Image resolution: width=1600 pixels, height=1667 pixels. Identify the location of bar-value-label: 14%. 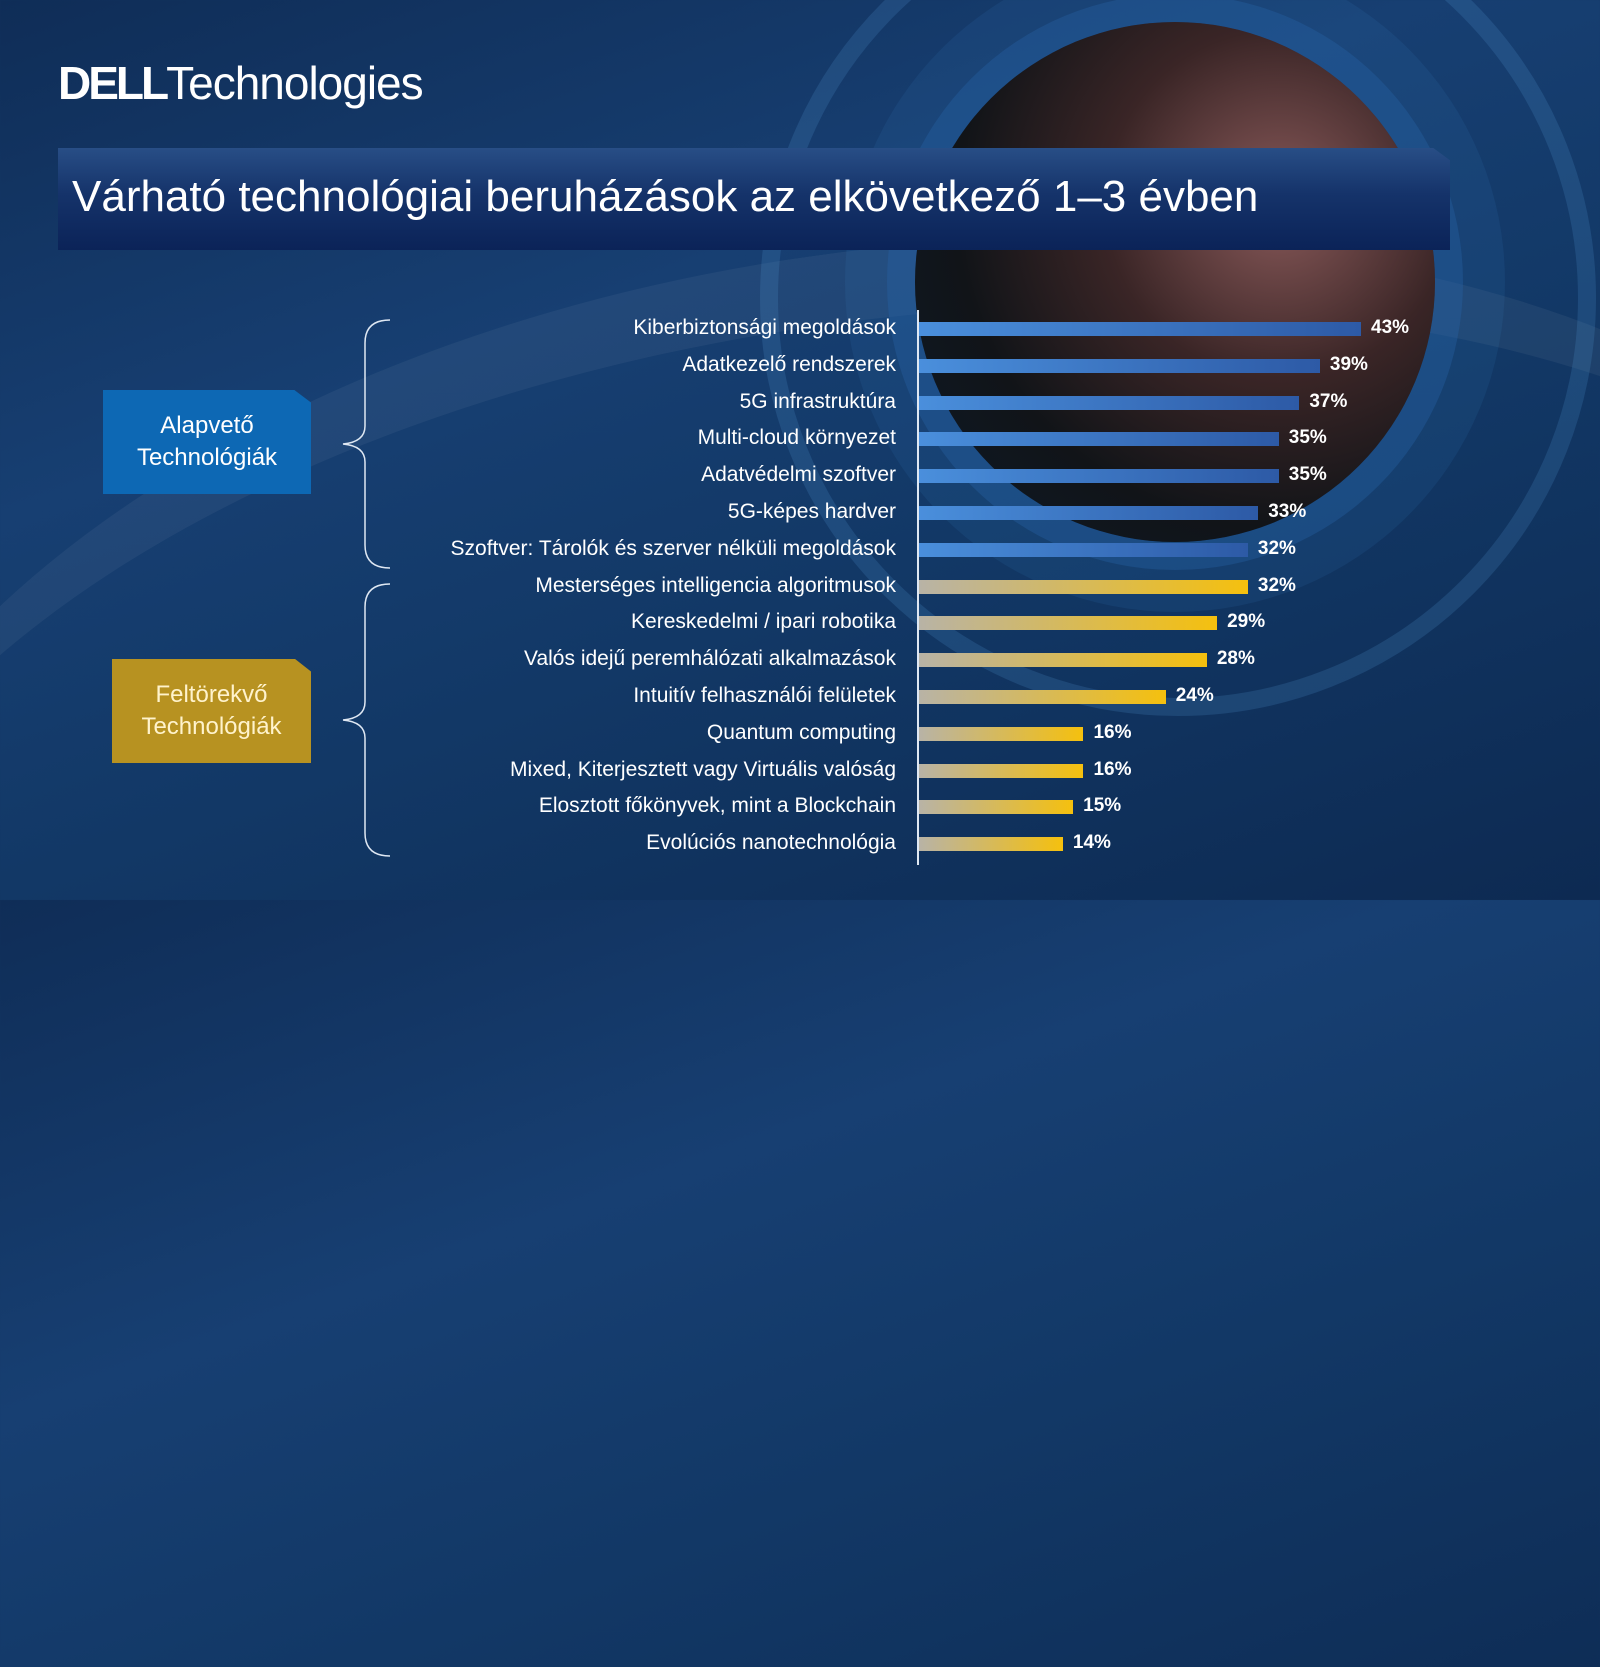
(1091, 843).